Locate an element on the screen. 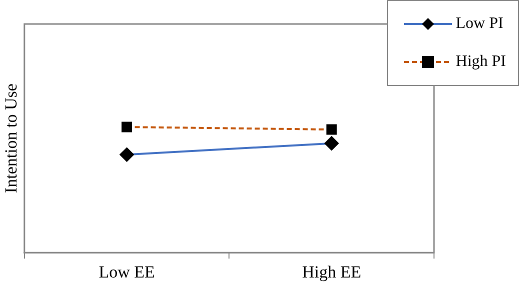 This screenshot has width=520, height=287. legend-label: High PI is located at coordinates (481, 62).